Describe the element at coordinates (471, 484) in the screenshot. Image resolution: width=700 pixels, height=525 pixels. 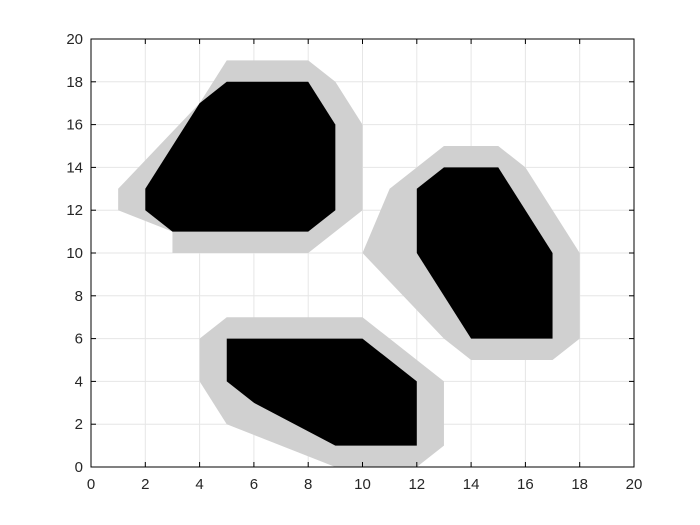
I see `x-tick-label-14: 14` at that location.